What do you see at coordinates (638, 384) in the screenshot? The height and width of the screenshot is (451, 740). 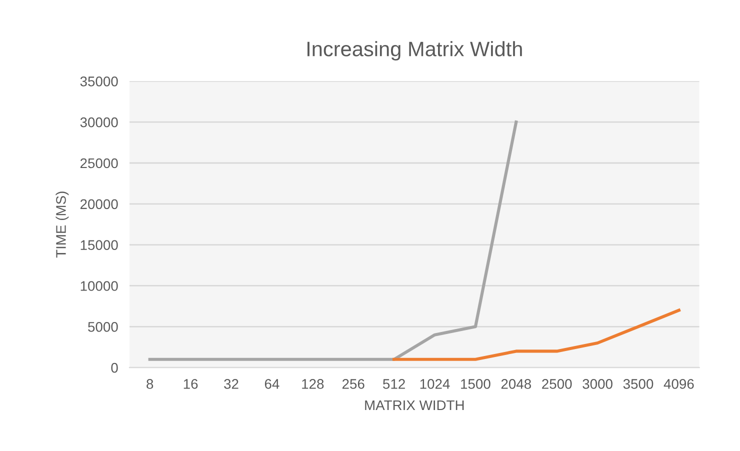 I see `x-tick-label: 3500` at bounding box center [638, 384].